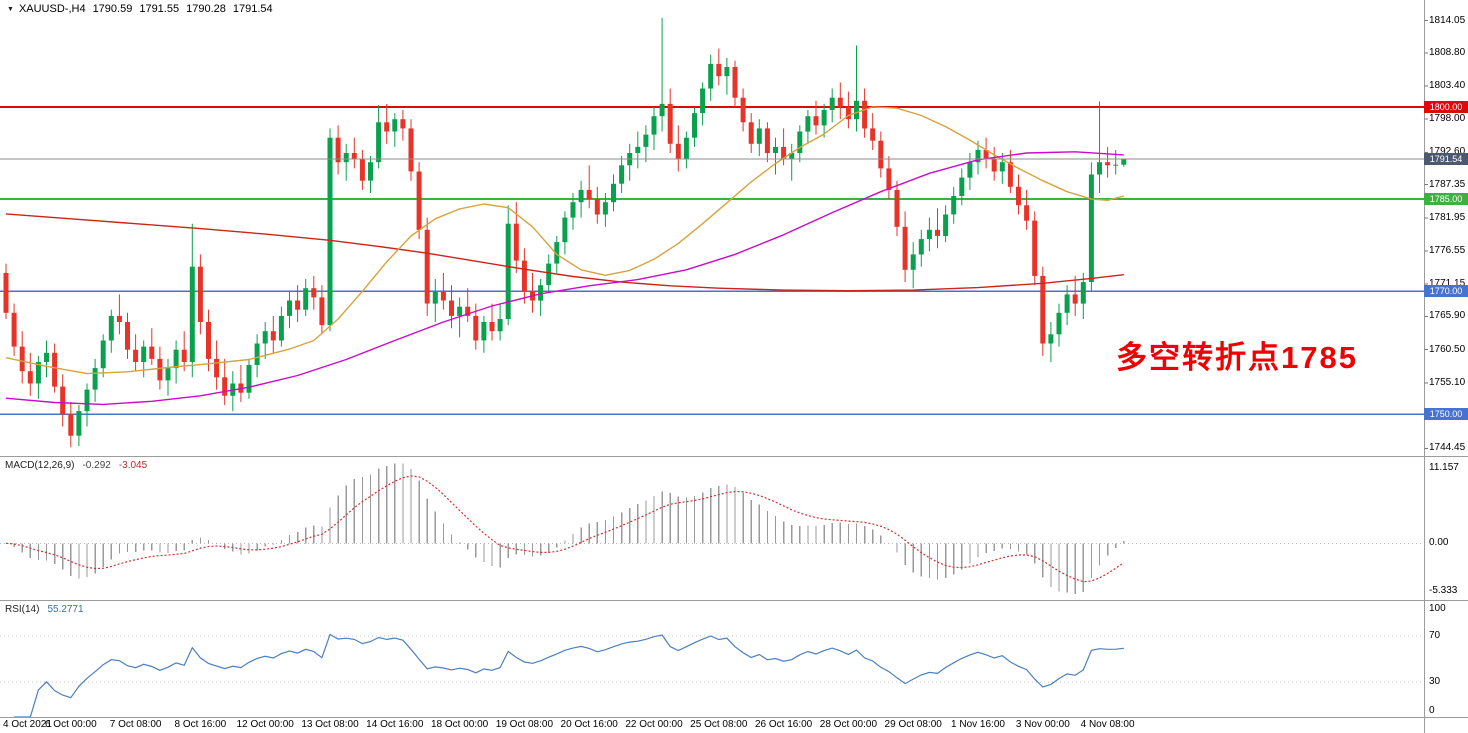  I want to click on rsi-line, so click(569, 675).